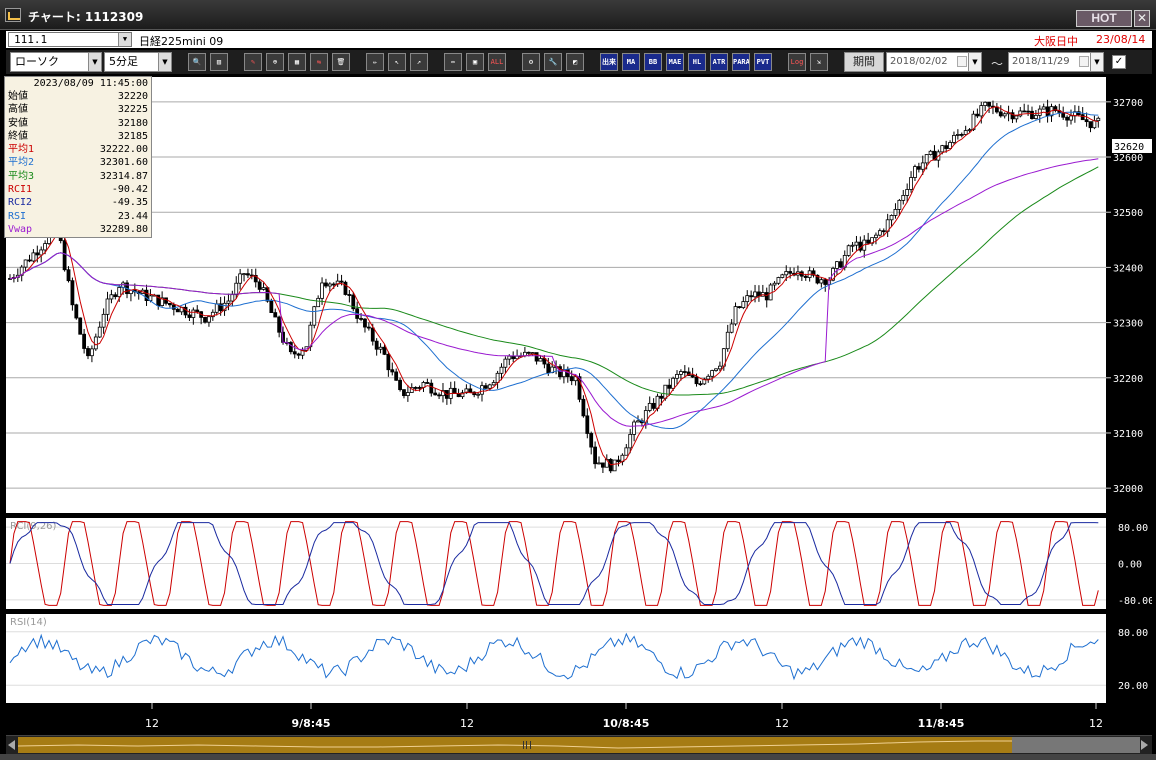  I want to click on bars-icon: ⇔, so click(453, 62).